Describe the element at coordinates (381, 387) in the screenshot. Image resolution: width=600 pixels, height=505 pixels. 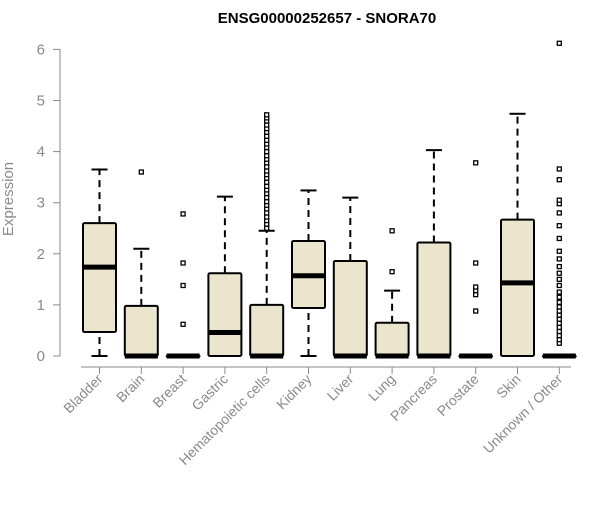
I see `x-tick-label: Lung` at that location.